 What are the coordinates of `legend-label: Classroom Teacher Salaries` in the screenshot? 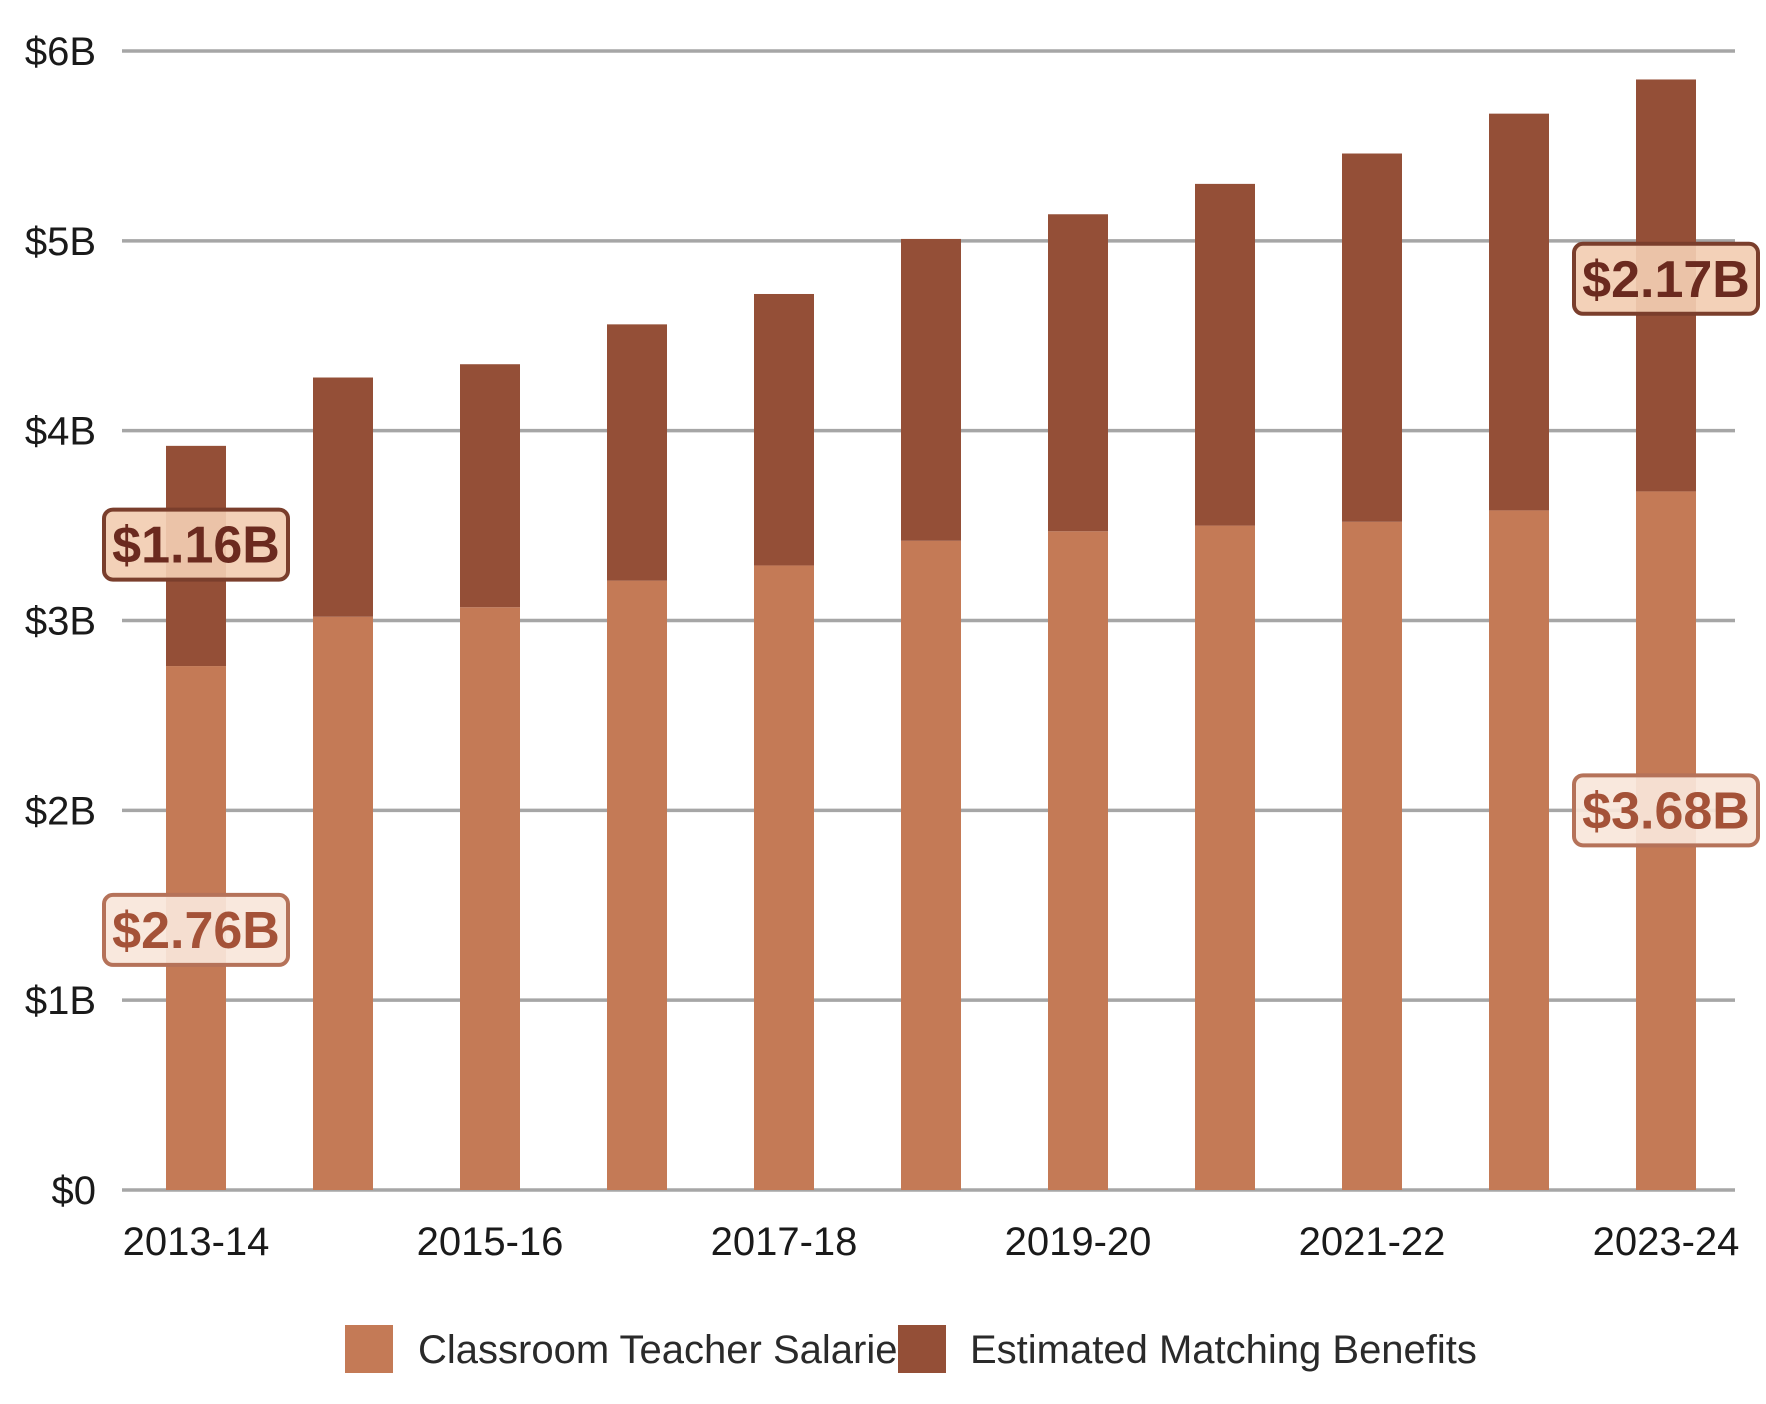 It's located at (667, 1350).